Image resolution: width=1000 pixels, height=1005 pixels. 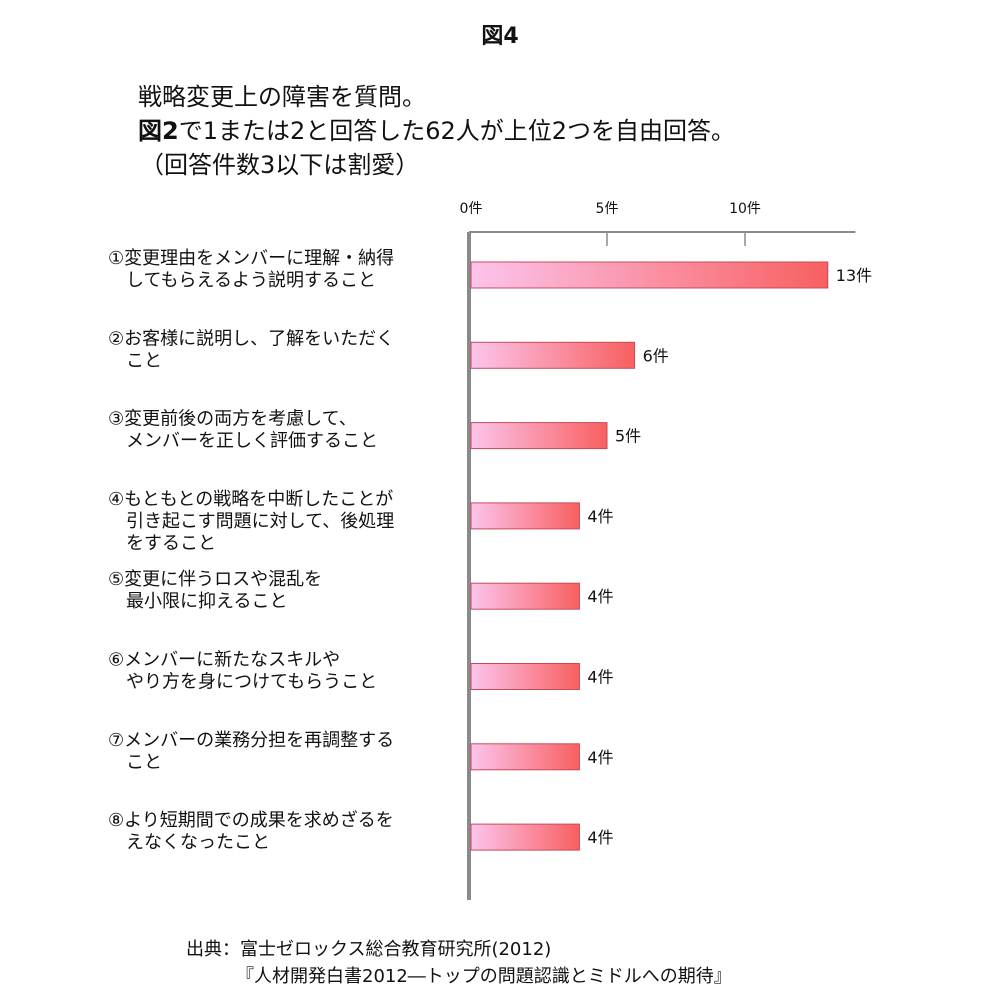 I want to click on category-label: メンバーを正しく評価すること, so click(x=243, y=441).